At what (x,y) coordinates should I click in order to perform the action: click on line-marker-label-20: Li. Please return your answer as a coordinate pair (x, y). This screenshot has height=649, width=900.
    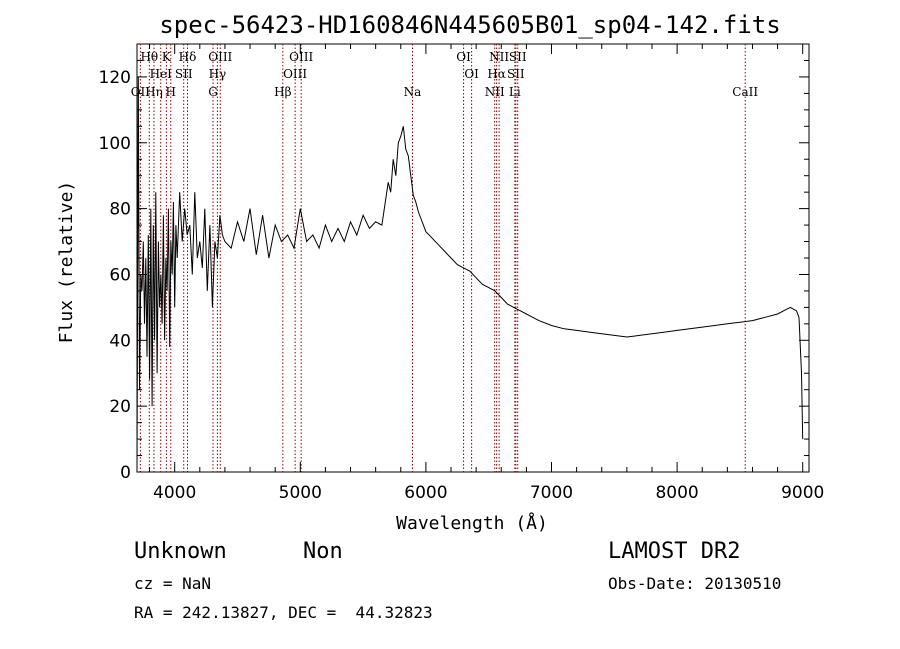
    Looking at the image, I should click on (515, 92).